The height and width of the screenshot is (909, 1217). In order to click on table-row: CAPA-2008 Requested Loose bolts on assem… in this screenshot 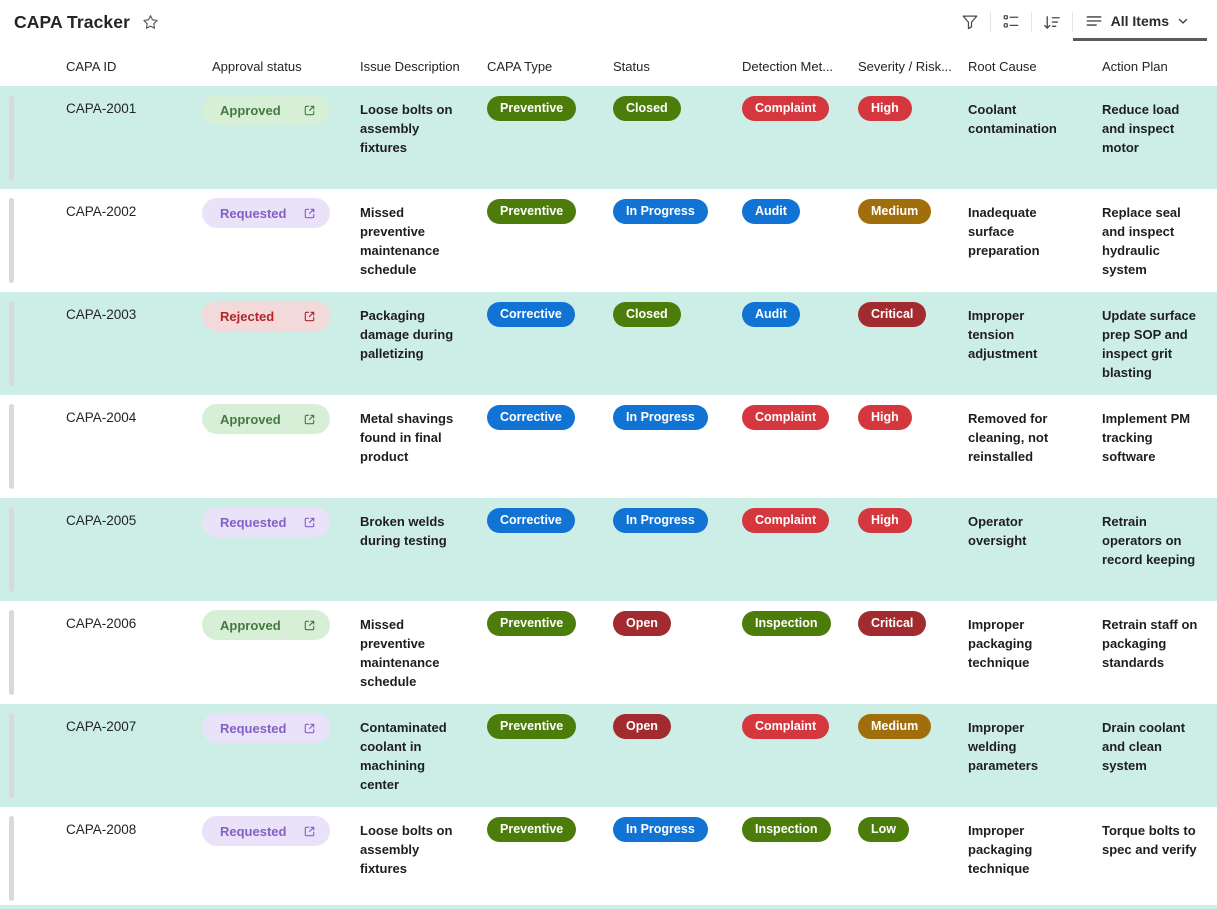, I will do `click(608, 858)`.